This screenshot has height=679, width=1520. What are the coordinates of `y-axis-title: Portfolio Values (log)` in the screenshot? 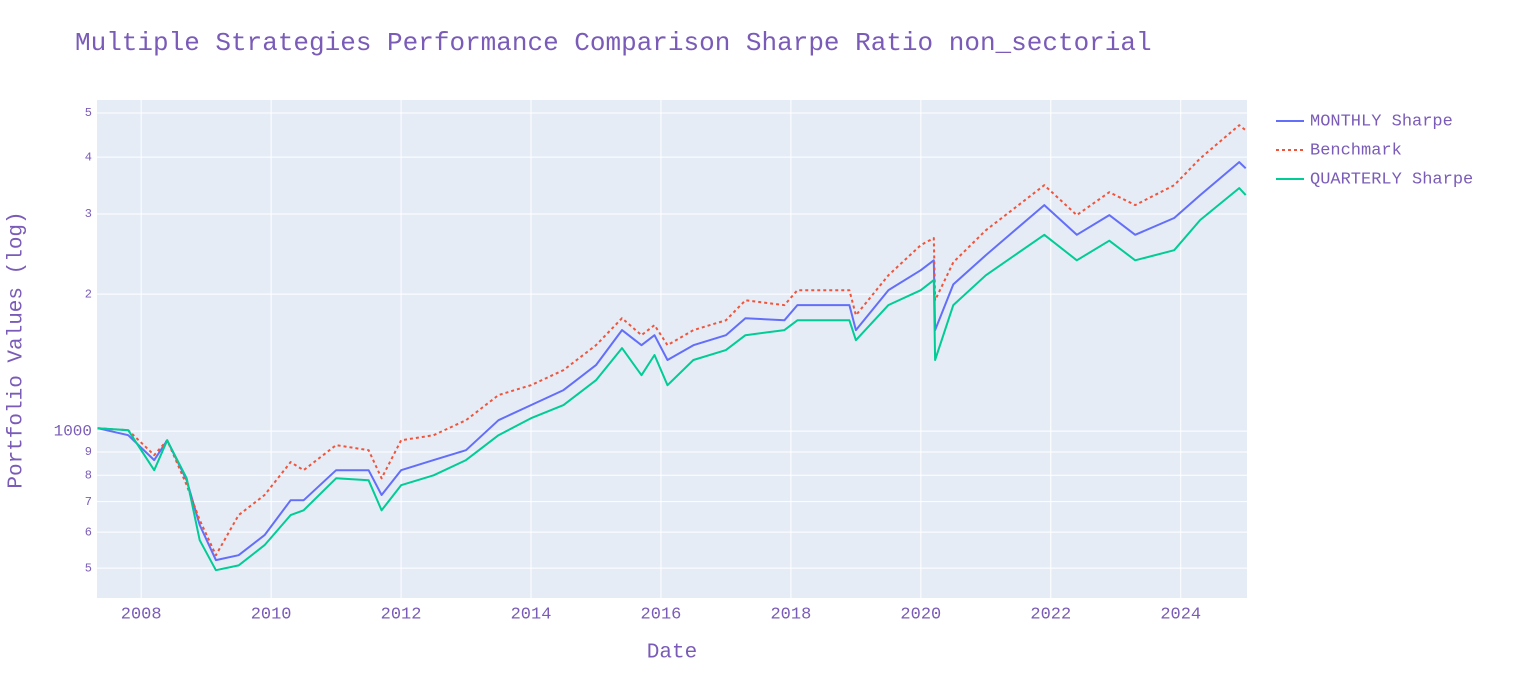 It's located at (17, 349).